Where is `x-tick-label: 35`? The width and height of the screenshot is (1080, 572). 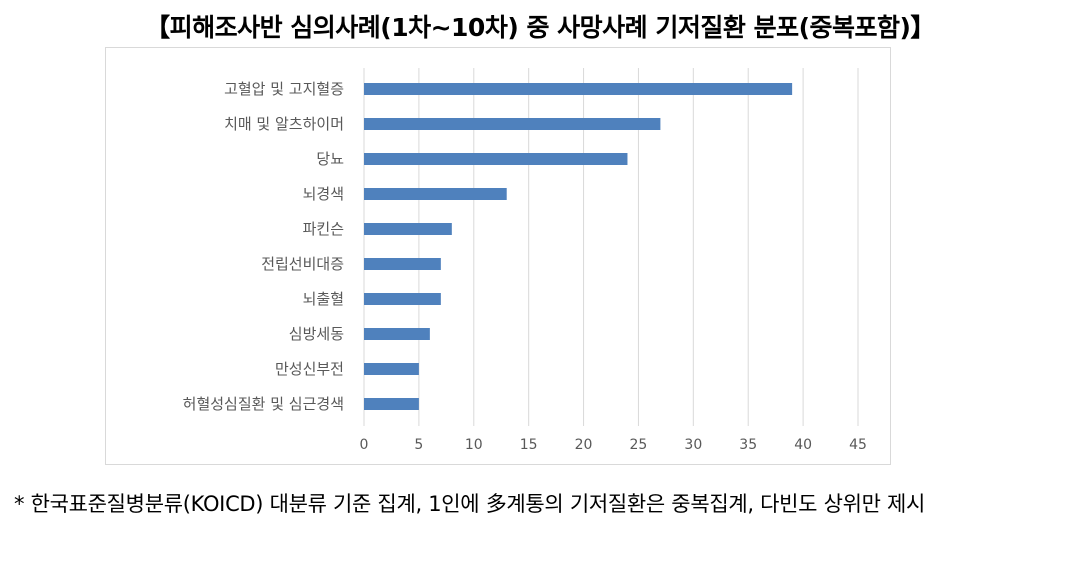 x-tick-label: 35 is located at coordinates (748, 445).